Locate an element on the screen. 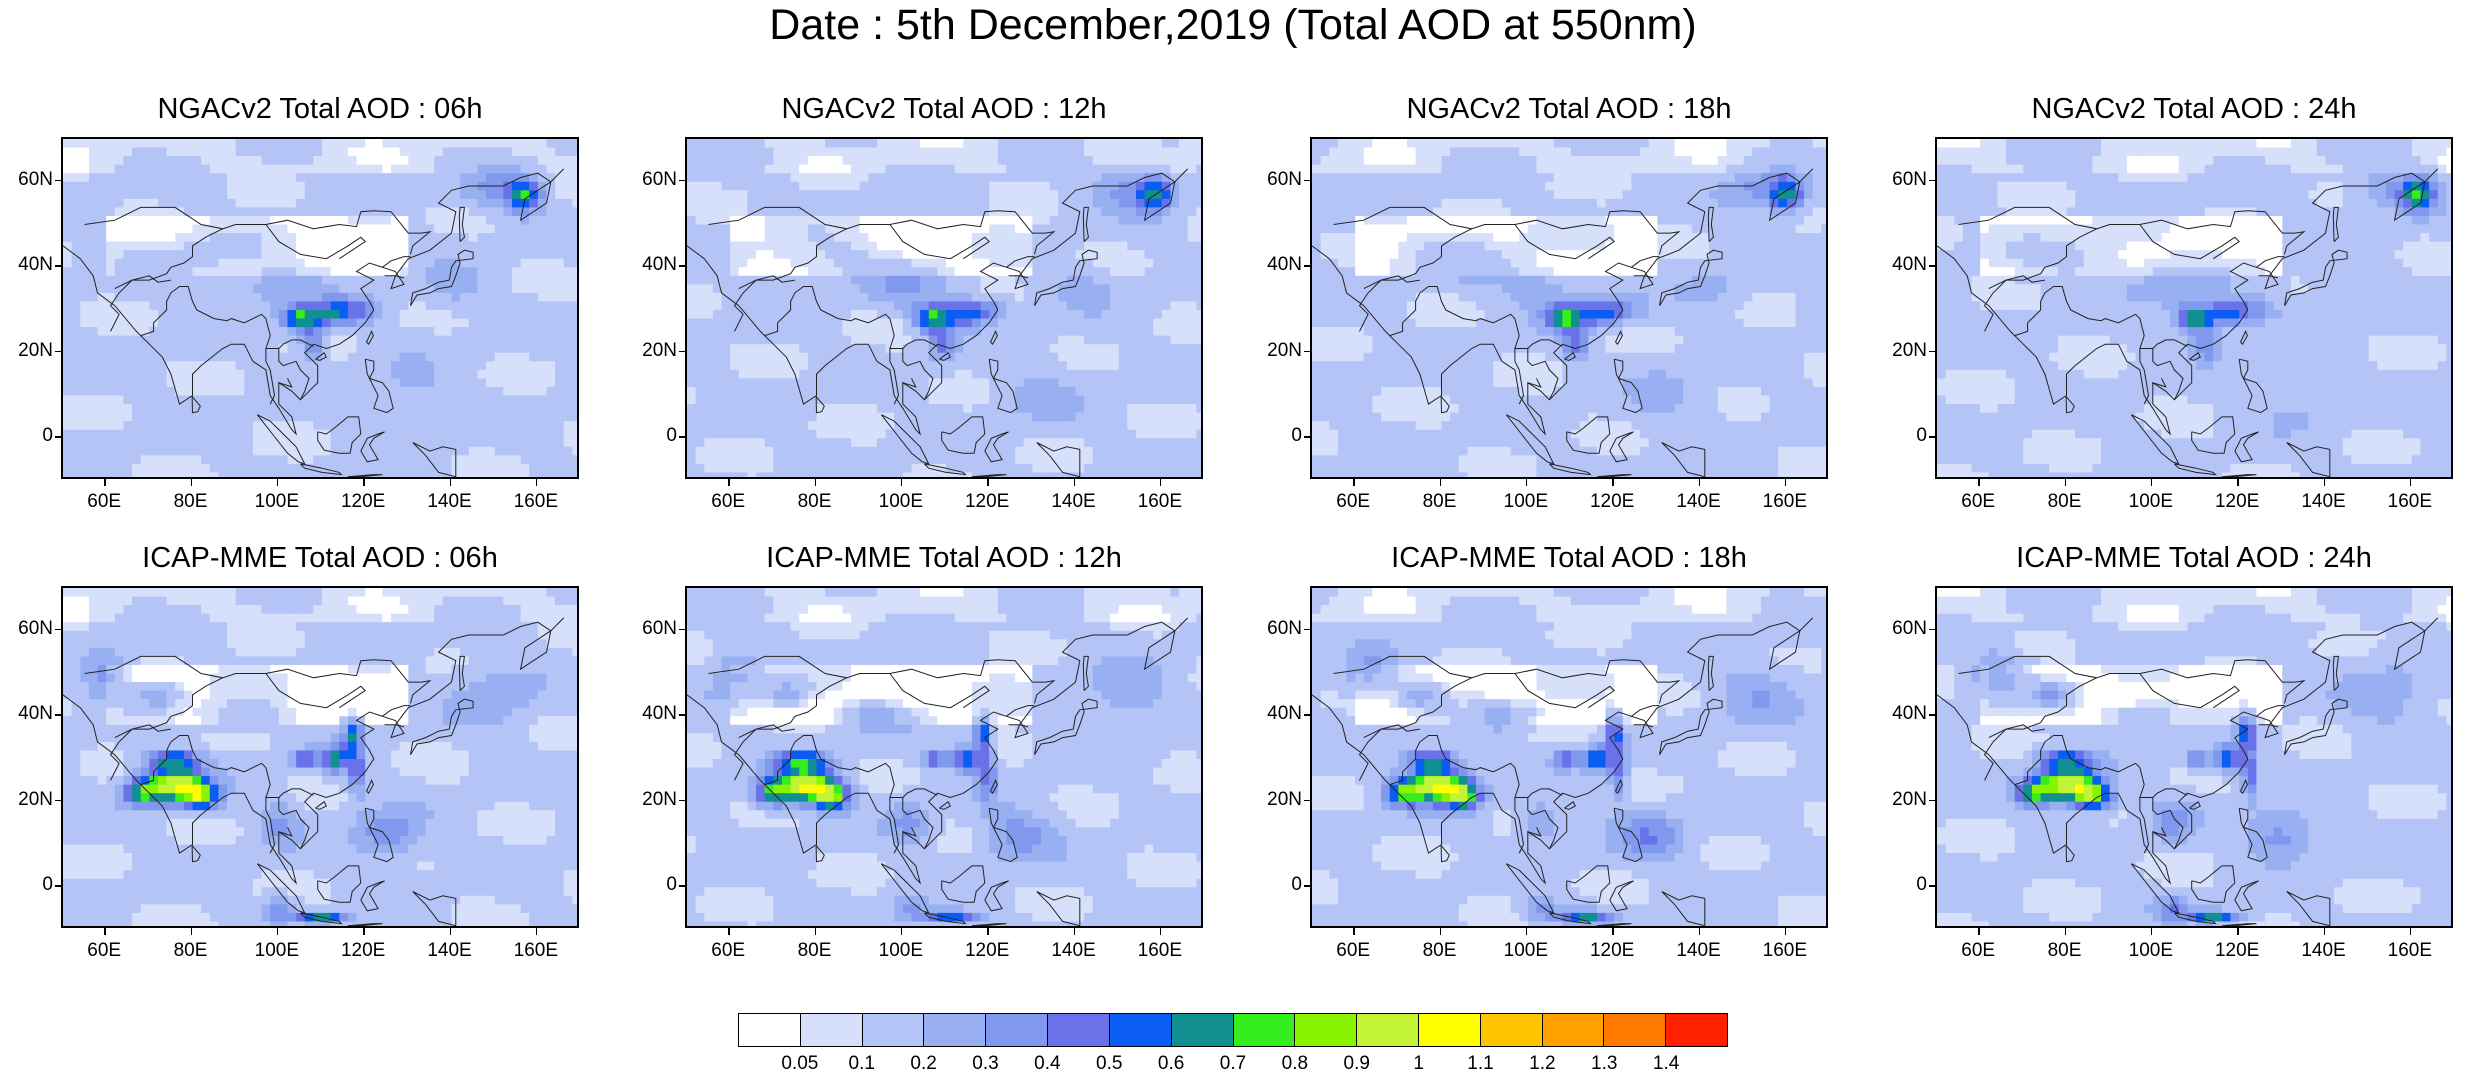  panel-title: ICAP-MME Total AOD : 06h is located at coordinates (320, 558).